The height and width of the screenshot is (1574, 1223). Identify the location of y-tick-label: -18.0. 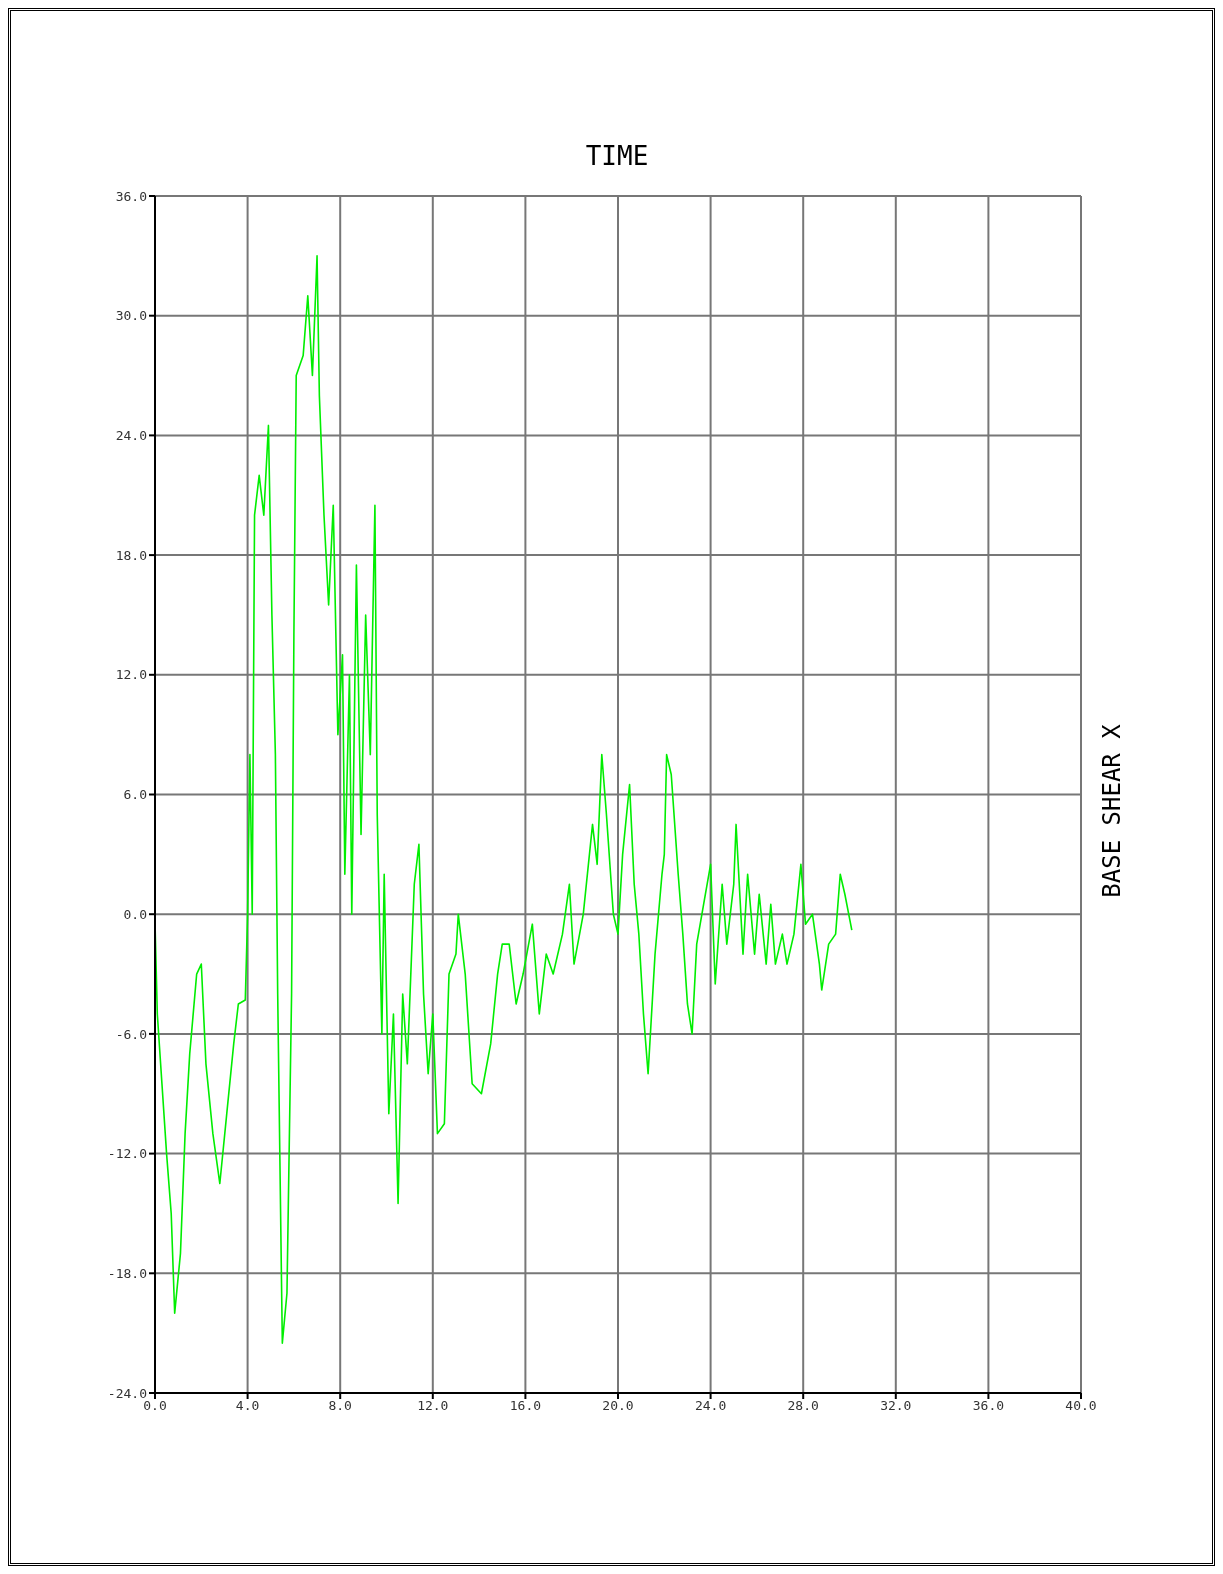
(127, 1273).